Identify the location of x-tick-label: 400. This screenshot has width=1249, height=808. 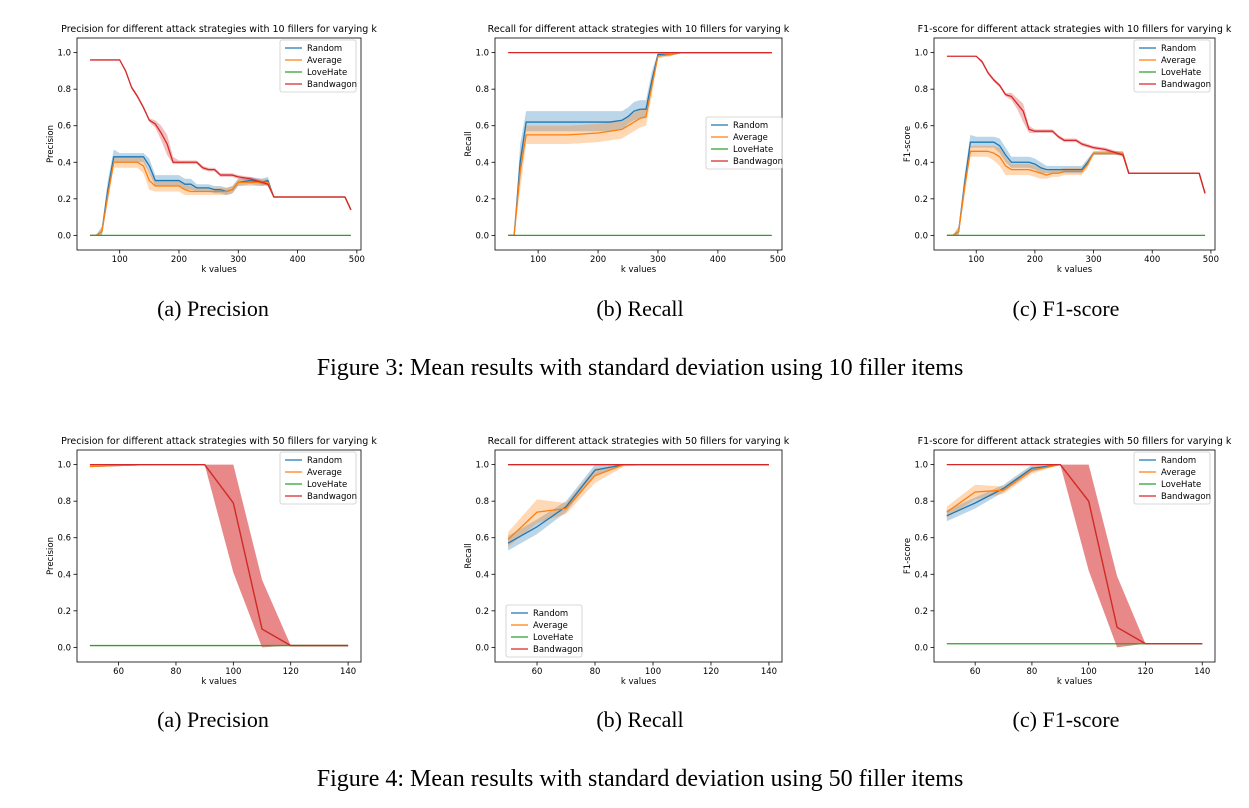
(718, 260).